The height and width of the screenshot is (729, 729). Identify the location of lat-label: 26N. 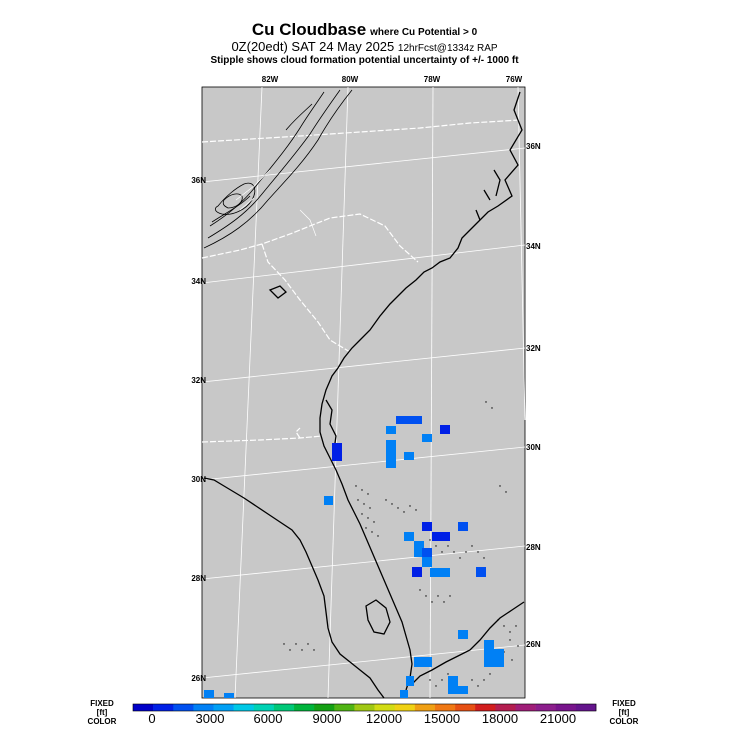
(533, 644).